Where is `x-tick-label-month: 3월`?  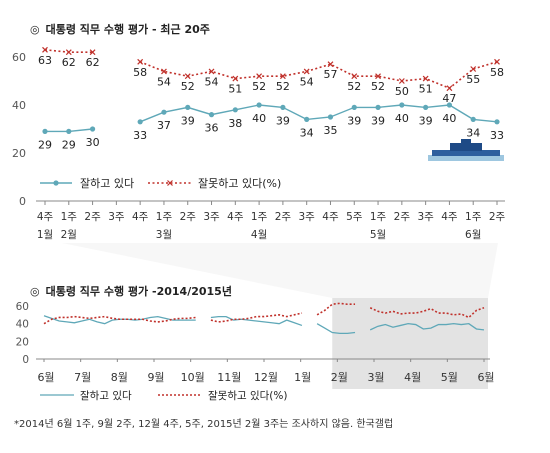 x-tick-label-month: 3월 is located at coordinates (375, 377).